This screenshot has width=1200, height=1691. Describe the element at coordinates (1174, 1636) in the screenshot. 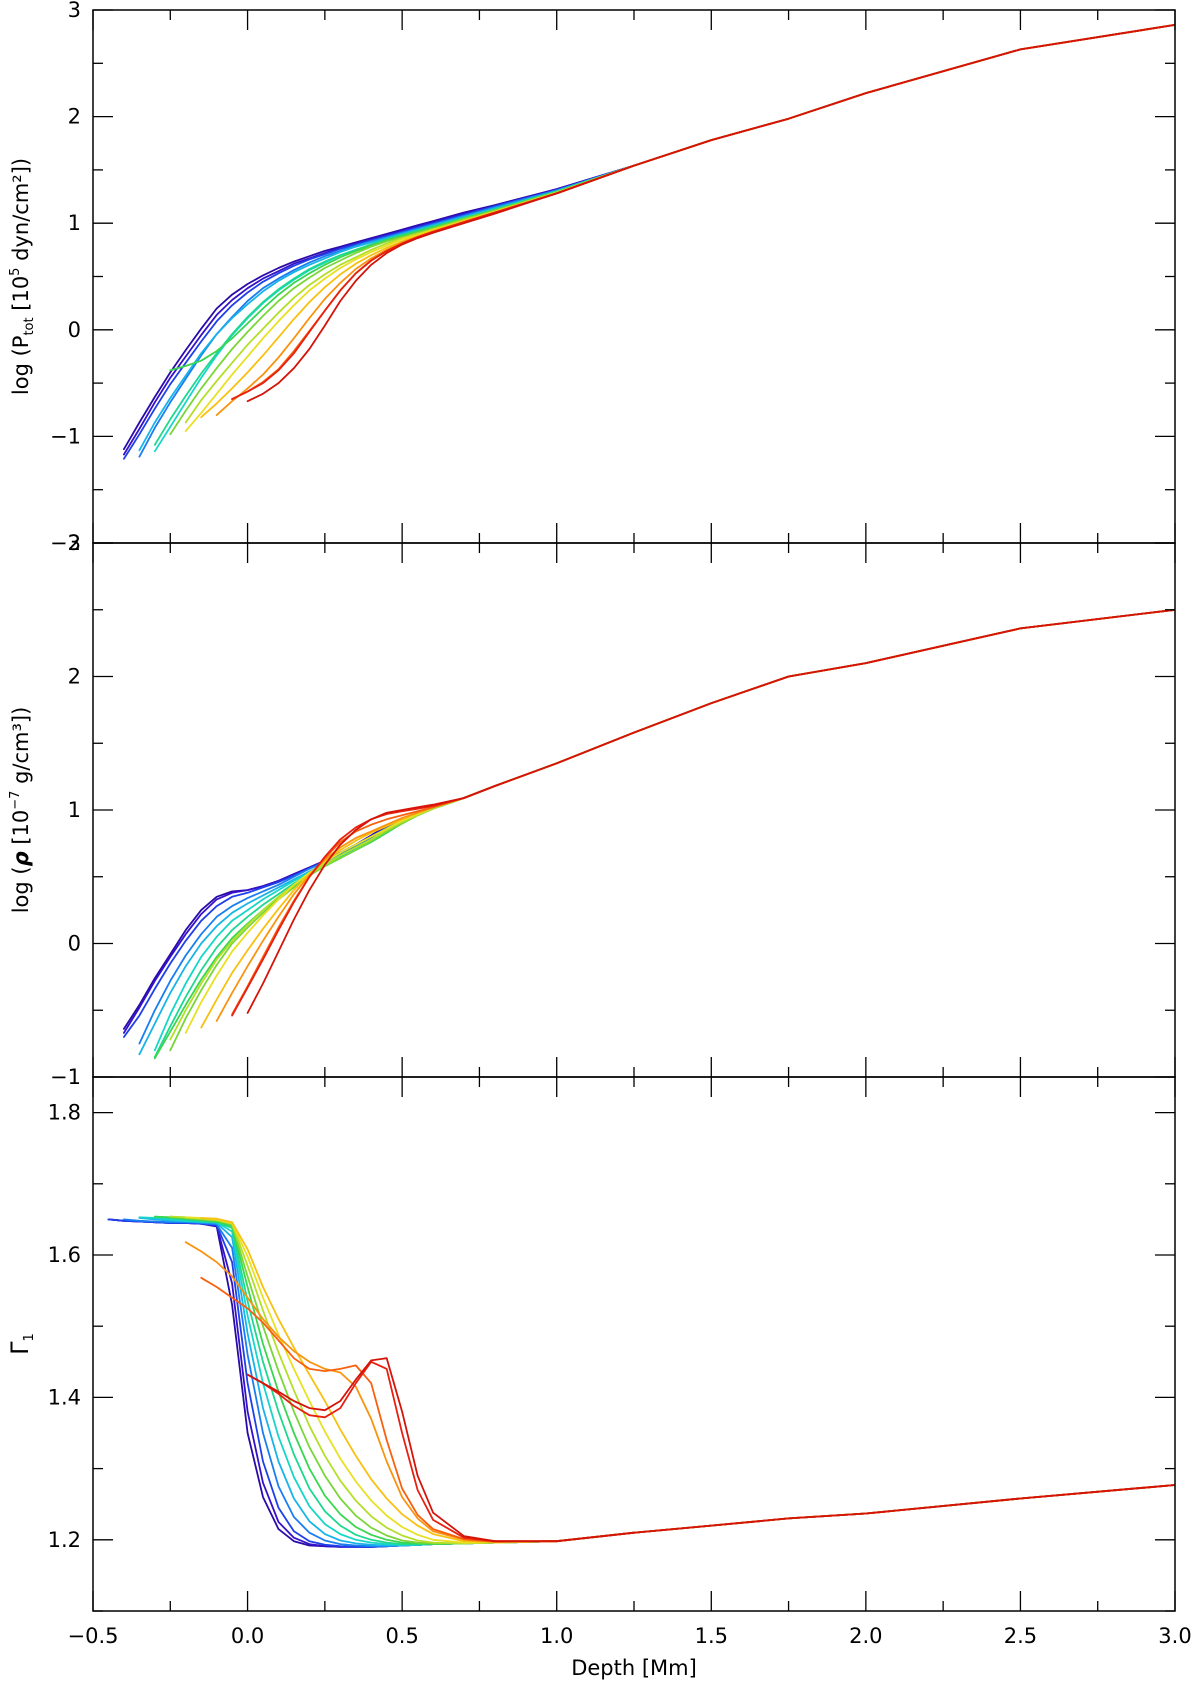

I see `x-tick-label: 3.0` at that location.